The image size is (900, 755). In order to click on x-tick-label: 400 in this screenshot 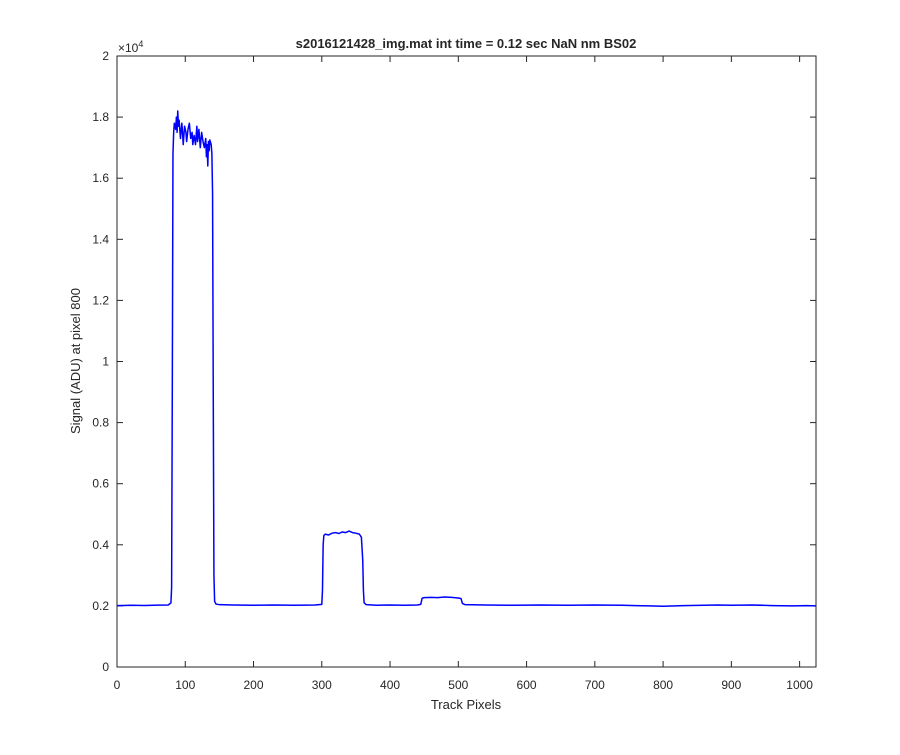, I will do `click(390, 685)`.